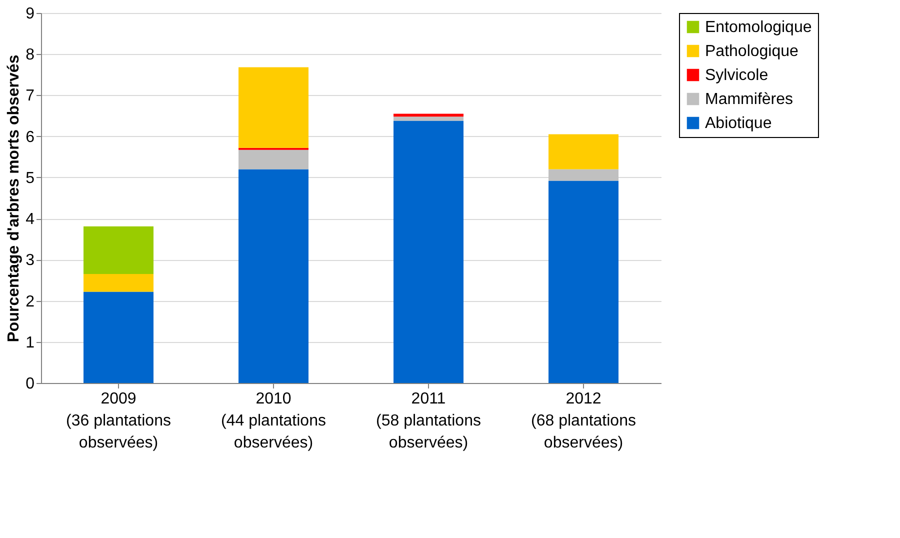 The image size is (900, 538). I want to click on x-tick-label: 2012 (68 plantations observées), so click(583, 421).